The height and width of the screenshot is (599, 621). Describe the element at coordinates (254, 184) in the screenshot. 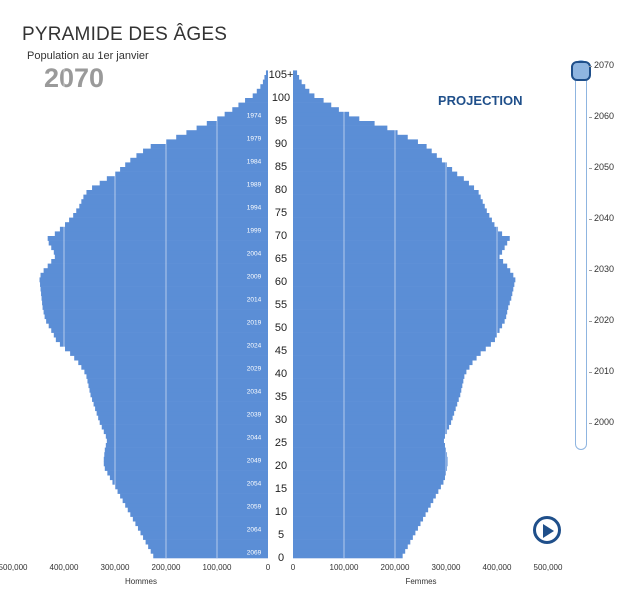

I see `birth-year-label: 1989` at that location.